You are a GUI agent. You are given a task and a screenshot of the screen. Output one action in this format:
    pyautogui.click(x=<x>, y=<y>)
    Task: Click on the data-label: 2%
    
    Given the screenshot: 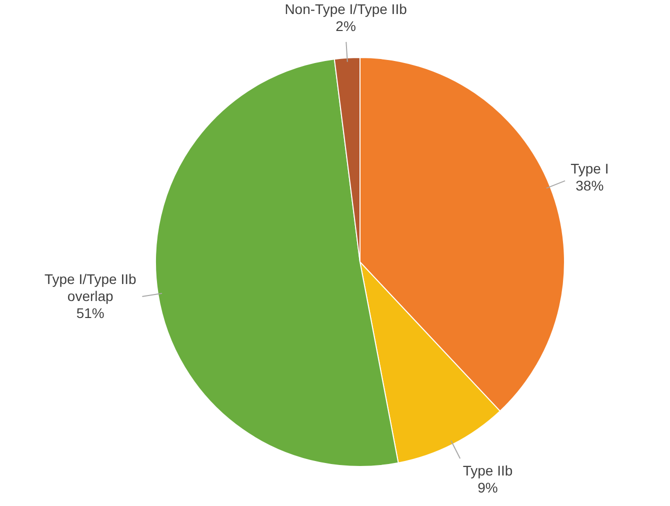 What is the action you would take?
    pyautogui.click(x=346, y=26)
    